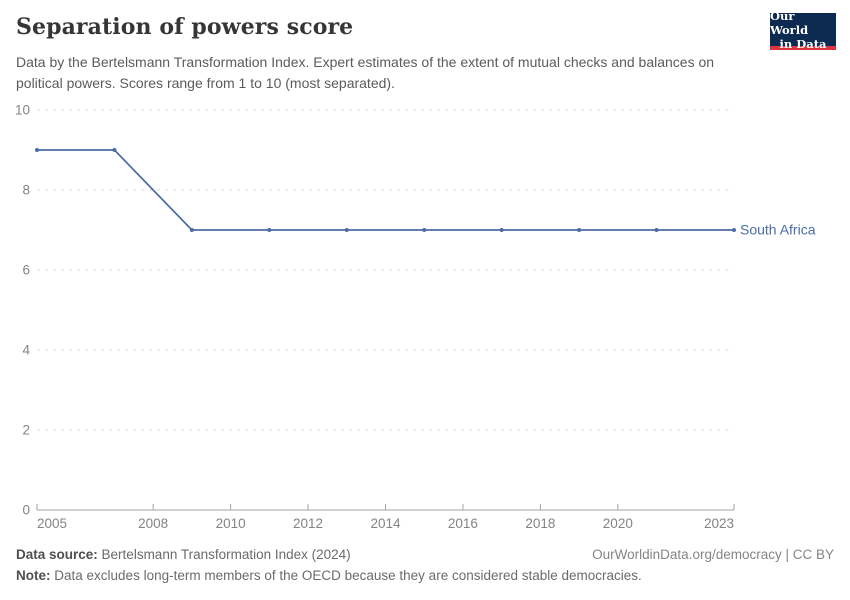 The image size is (850, 600). What do you see at coordinates (789, 22) in the screenshot?
I see `owid-logo-line1: Our World` at bounding box center [789, 22].